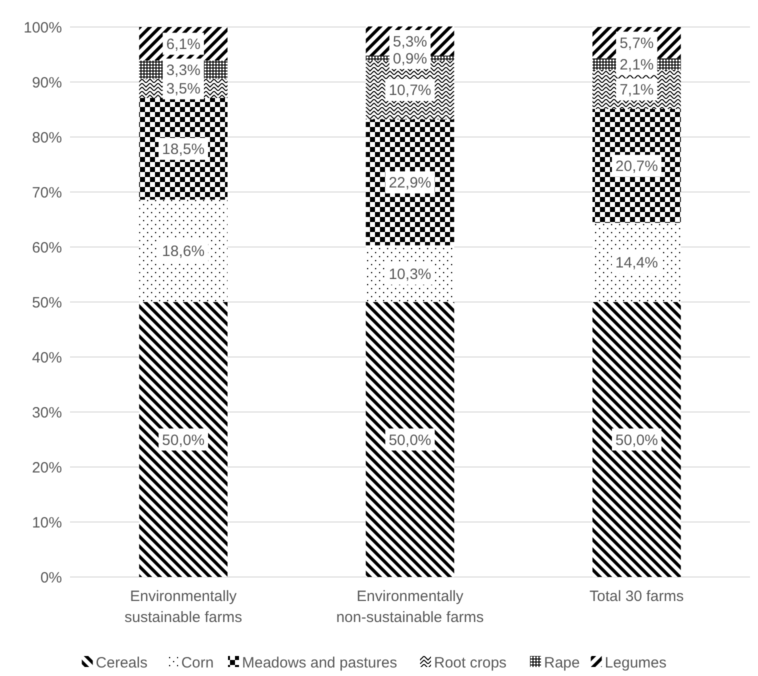 This screenshot has height=676, width=758. What do you see at coordinates (637, 596) in the screenshot?
I see `x-tick-label: Total 30 farms` at bounding box center [637, 596].